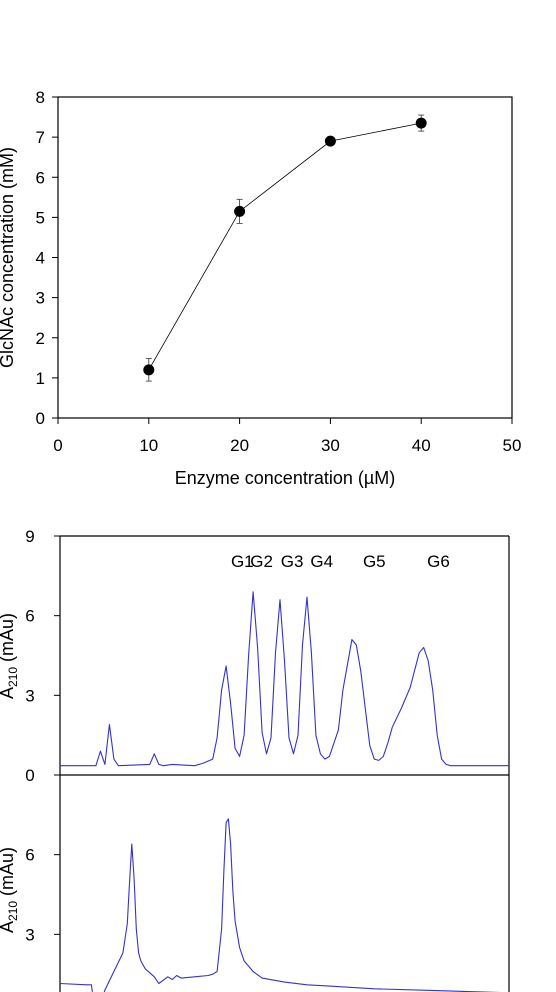 This screenshot has width=556, height=992. I want to click on series-line, so click(285, 246).